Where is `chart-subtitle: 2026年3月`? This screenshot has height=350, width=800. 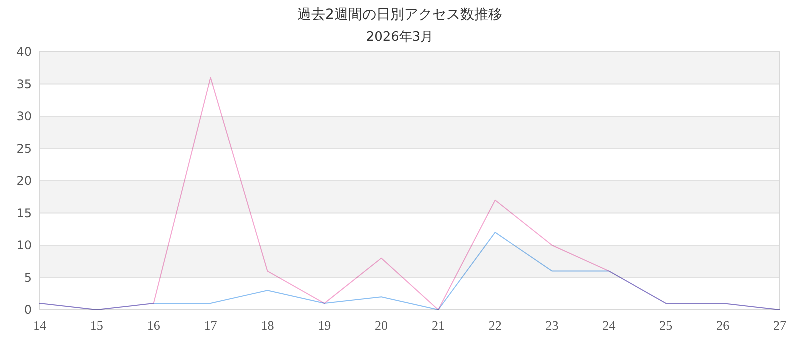
chart-subtitle: 2026年3月 is located at coordinates (400, 37).